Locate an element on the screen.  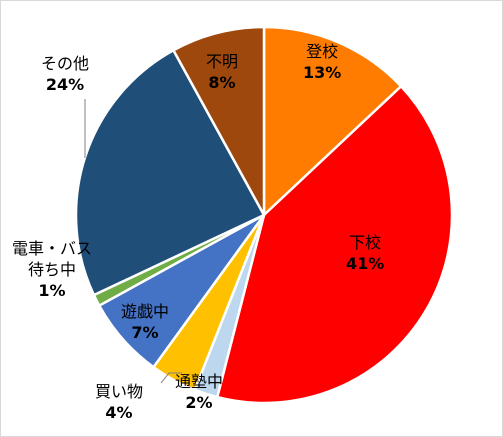
label-tokou-value: 13% is located at coordinates (322, 72).